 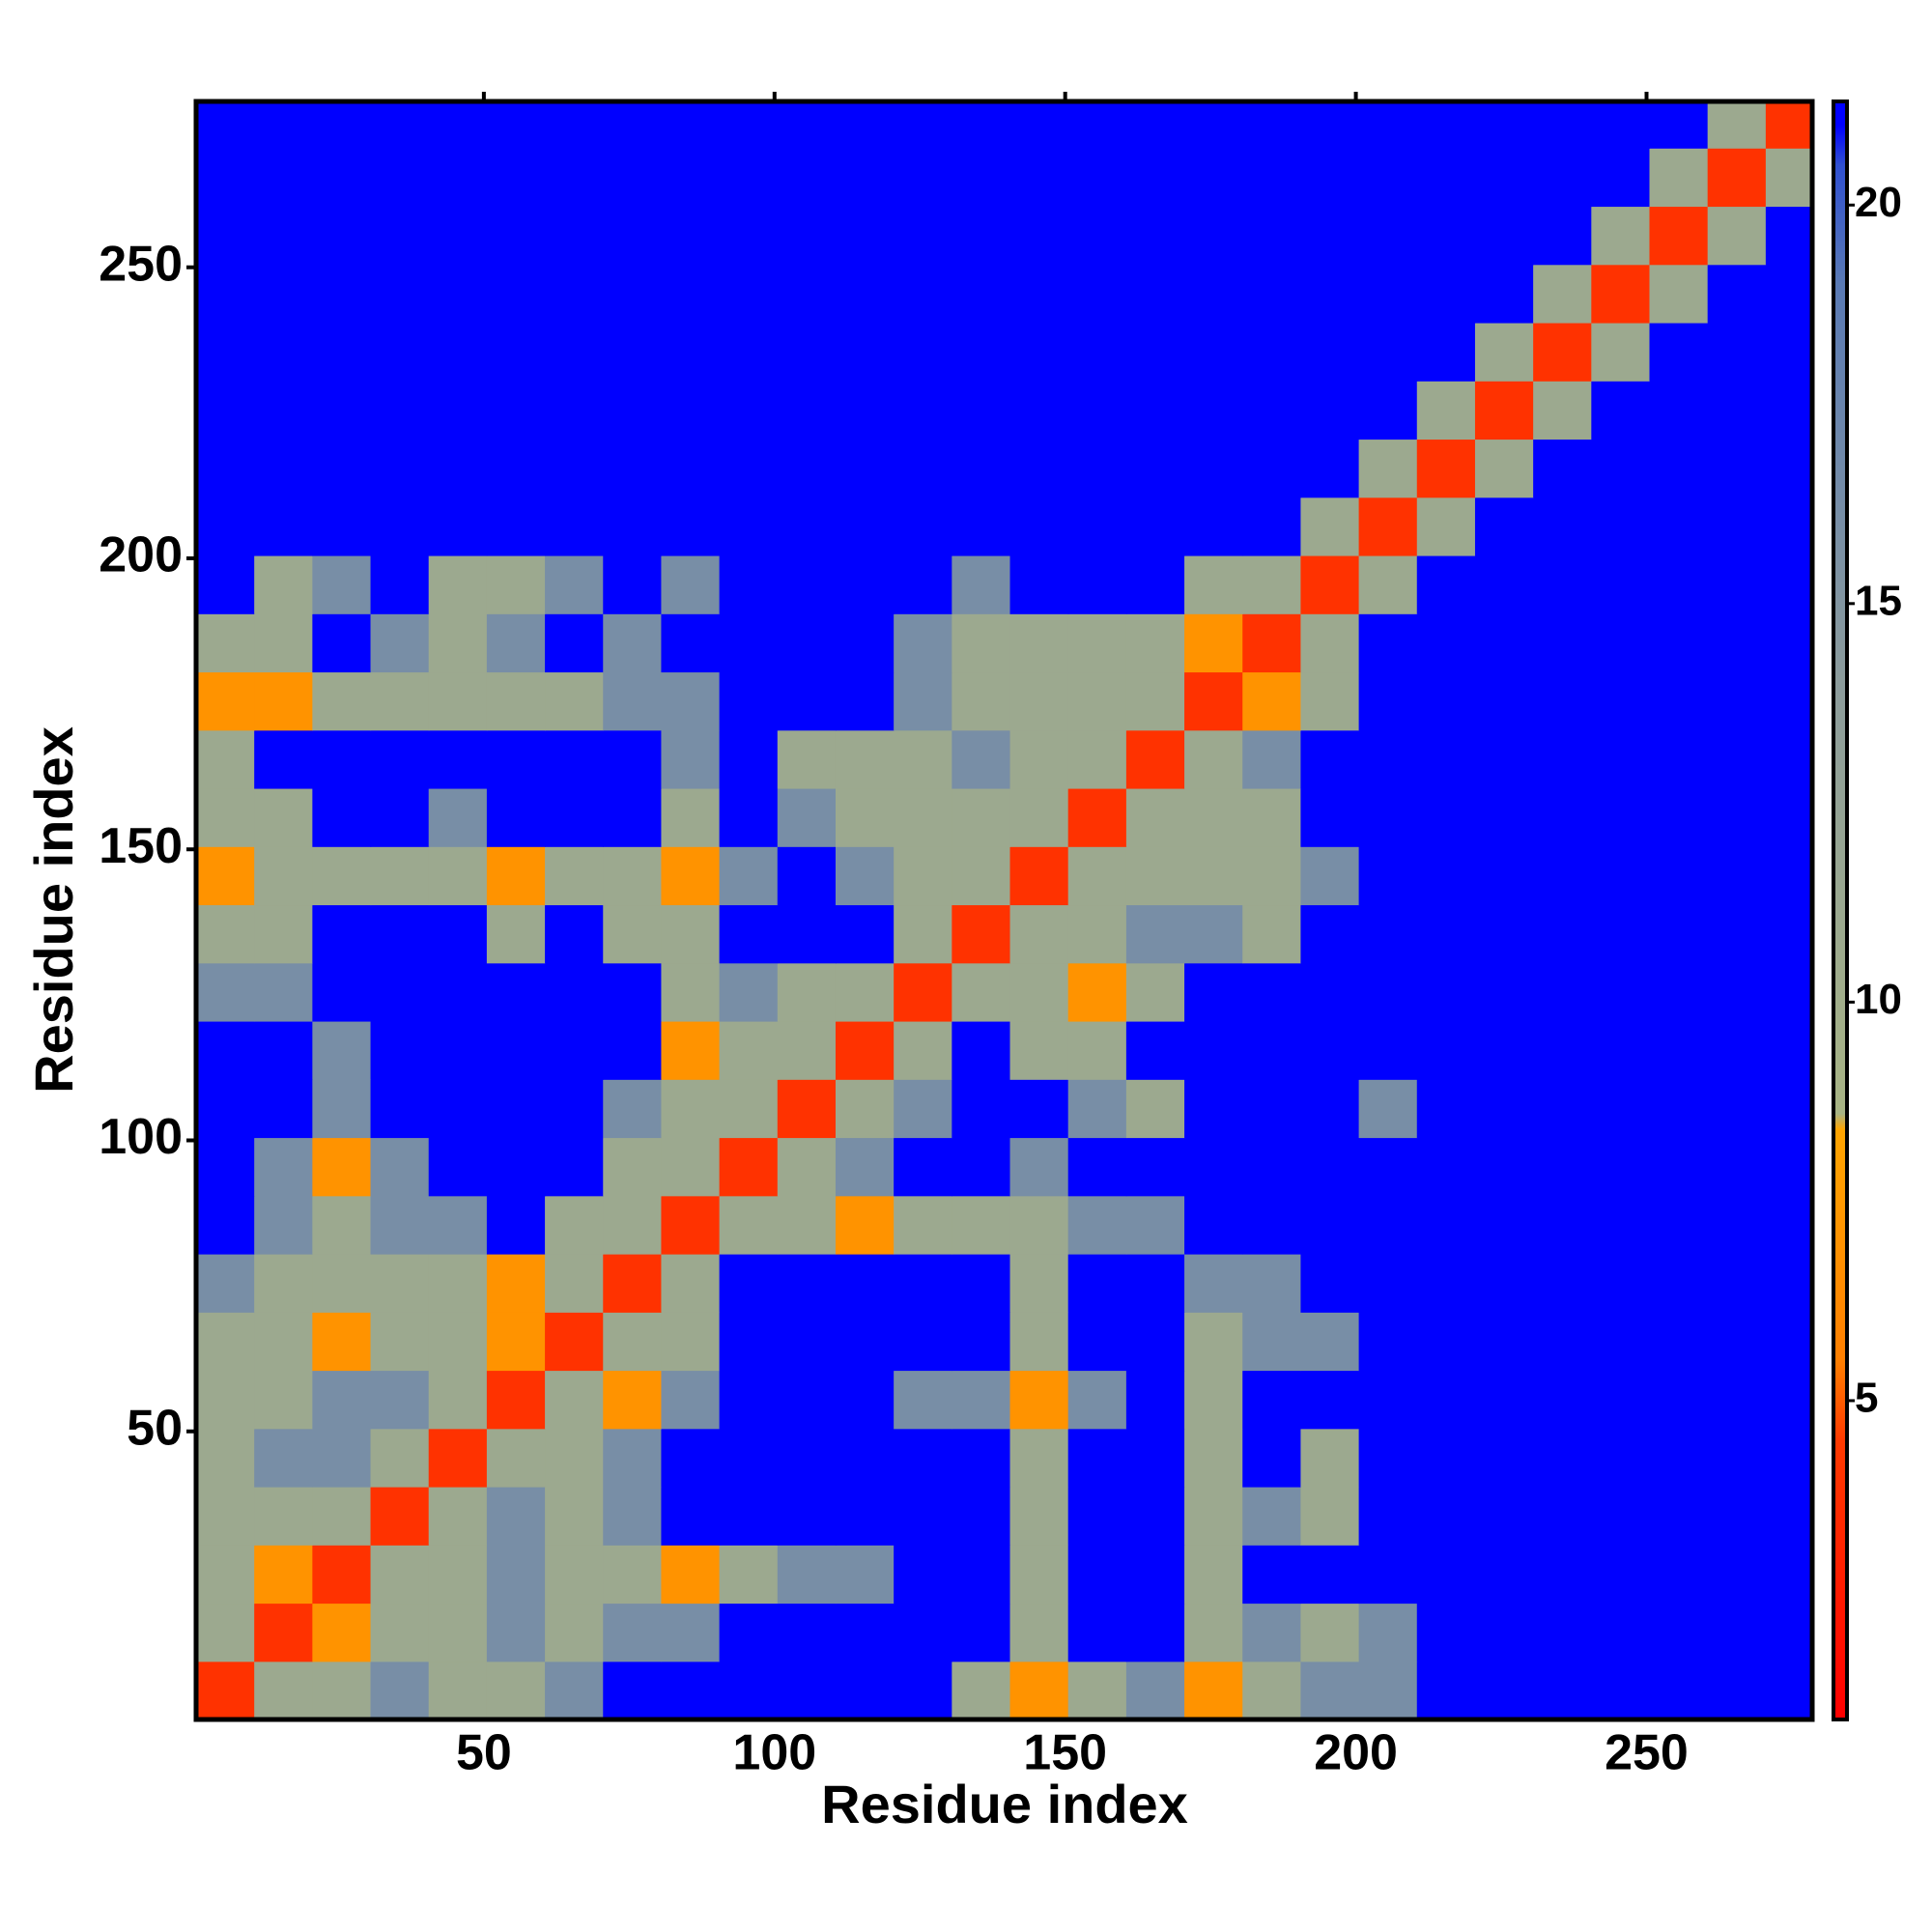 What do you see at coordinates (141, 1137) in the screenshot?
I see `y-tick-label: 100` at bounding box center [141, 1137].